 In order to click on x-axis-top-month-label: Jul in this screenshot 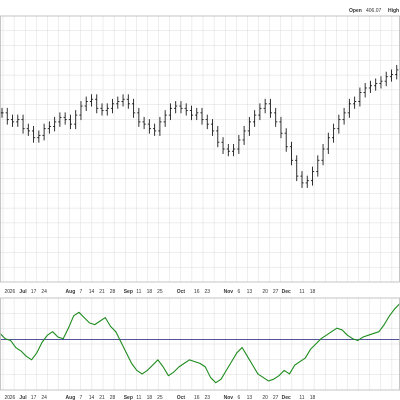, I will do `click(23, 292)`.